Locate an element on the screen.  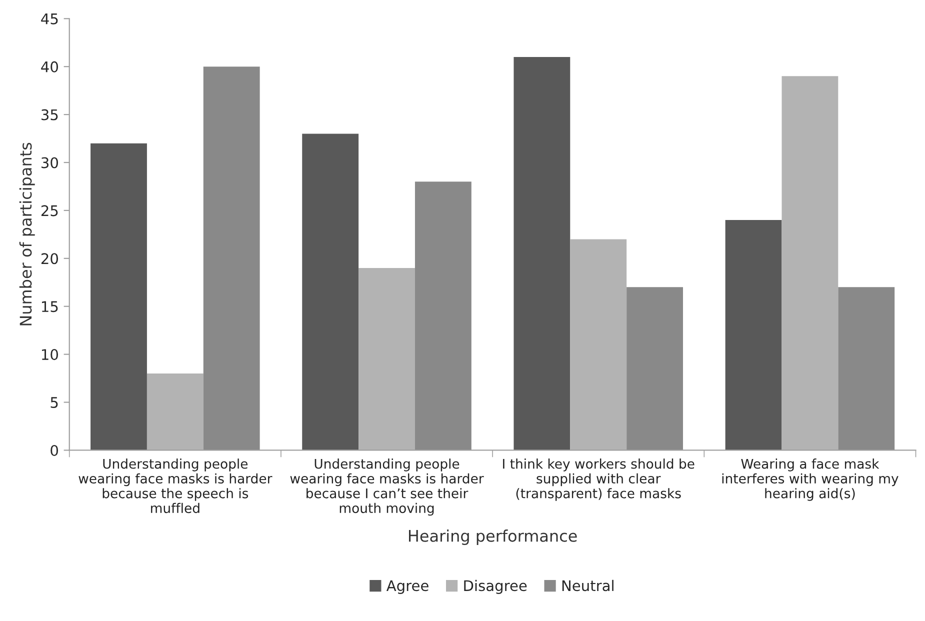
y-tick-label: 30 is located at coordinates (50, 162).